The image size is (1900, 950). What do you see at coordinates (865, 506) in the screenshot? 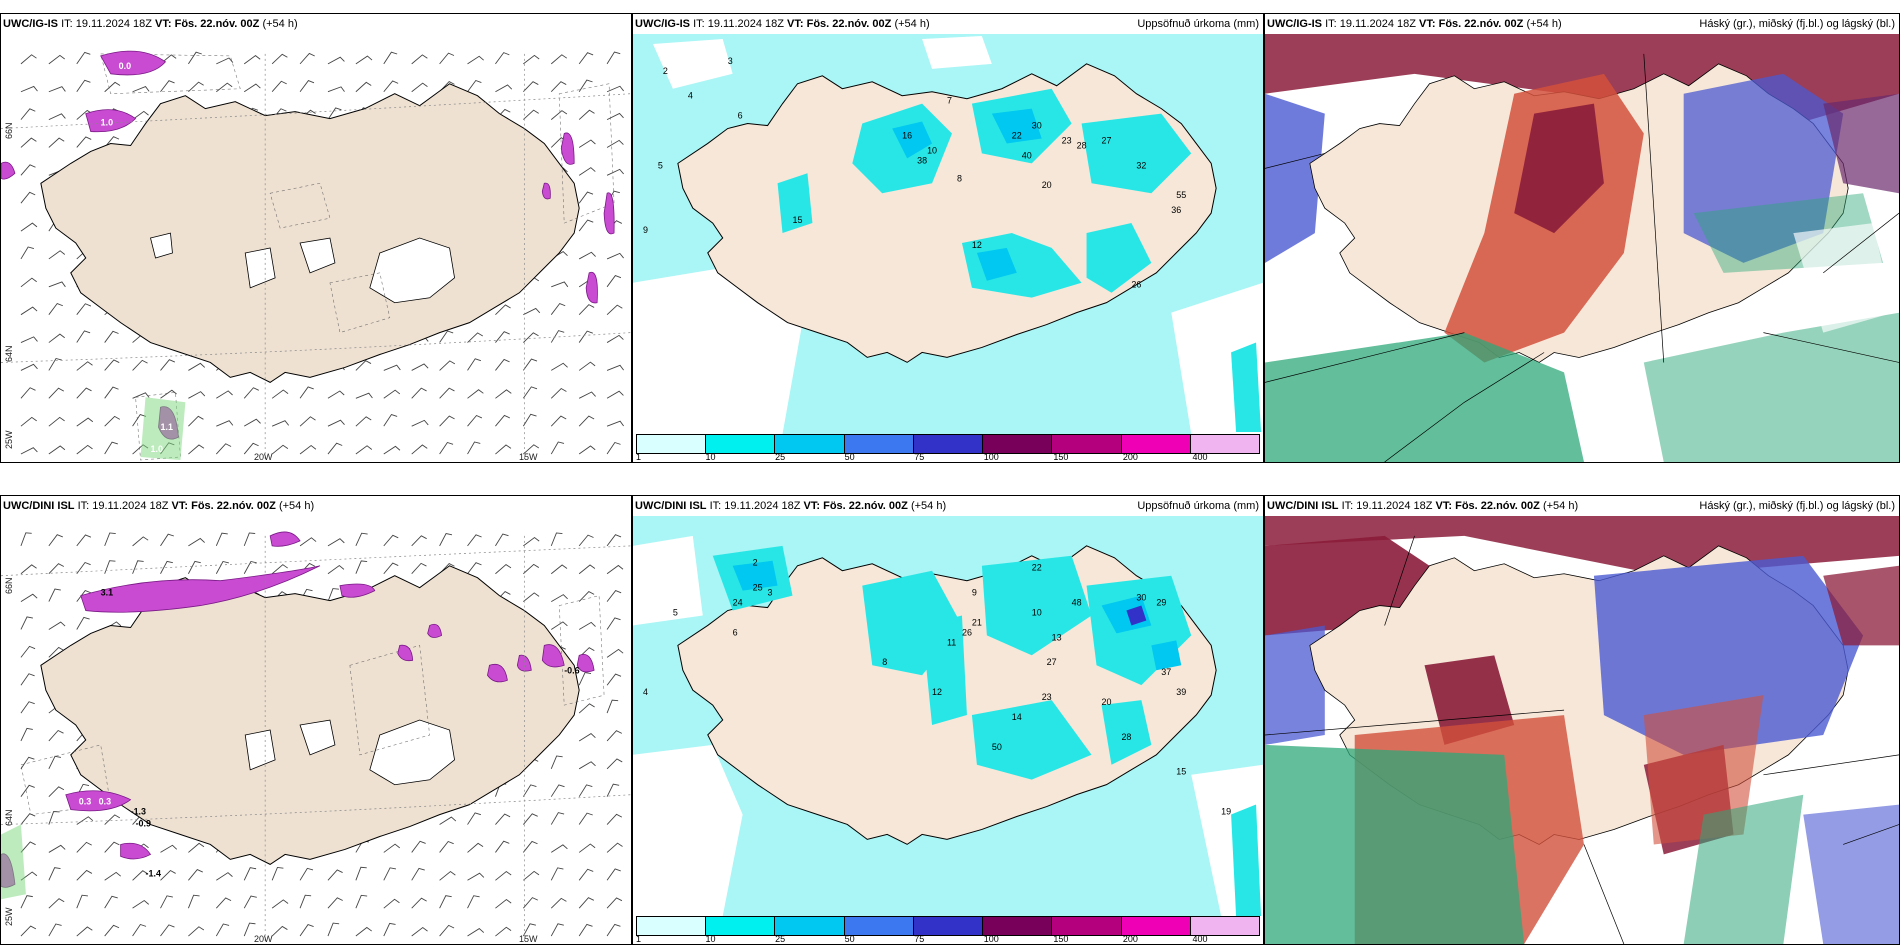
I see `valid-time: Fös. 22.nóv. 00Z` at bounding box center [865, 506].